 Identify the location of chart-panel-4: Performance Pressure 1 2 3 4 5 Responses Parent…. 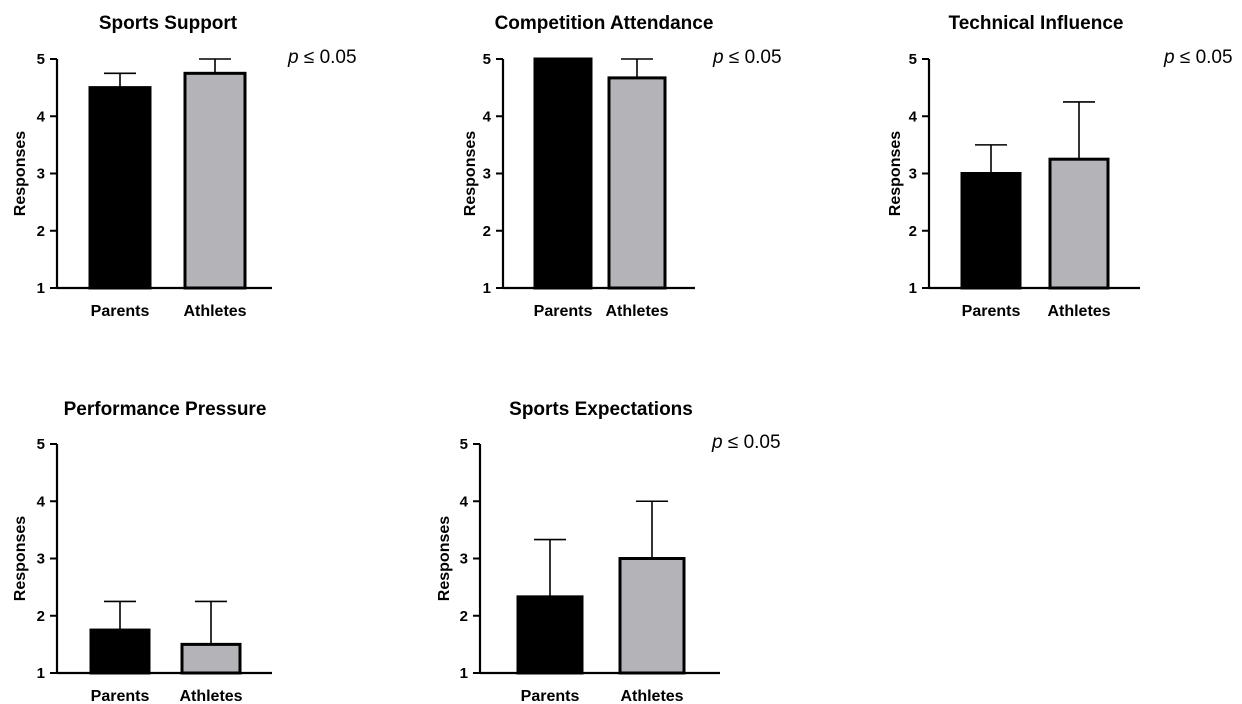
(142, 551).